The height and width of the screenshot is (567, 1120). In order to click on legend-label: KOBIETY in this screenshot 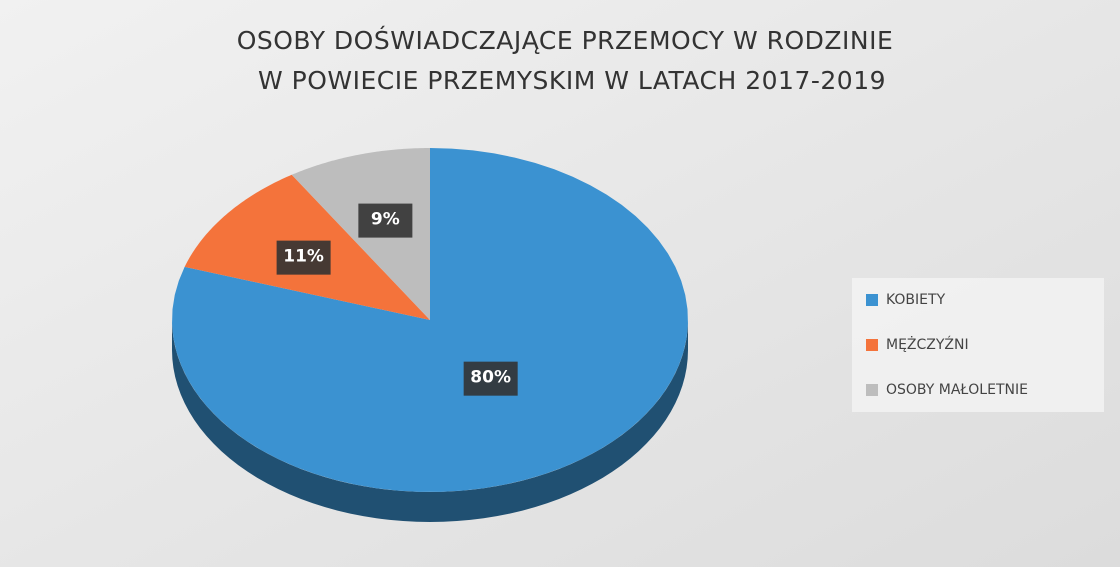, I will do `click(916, 300)`.